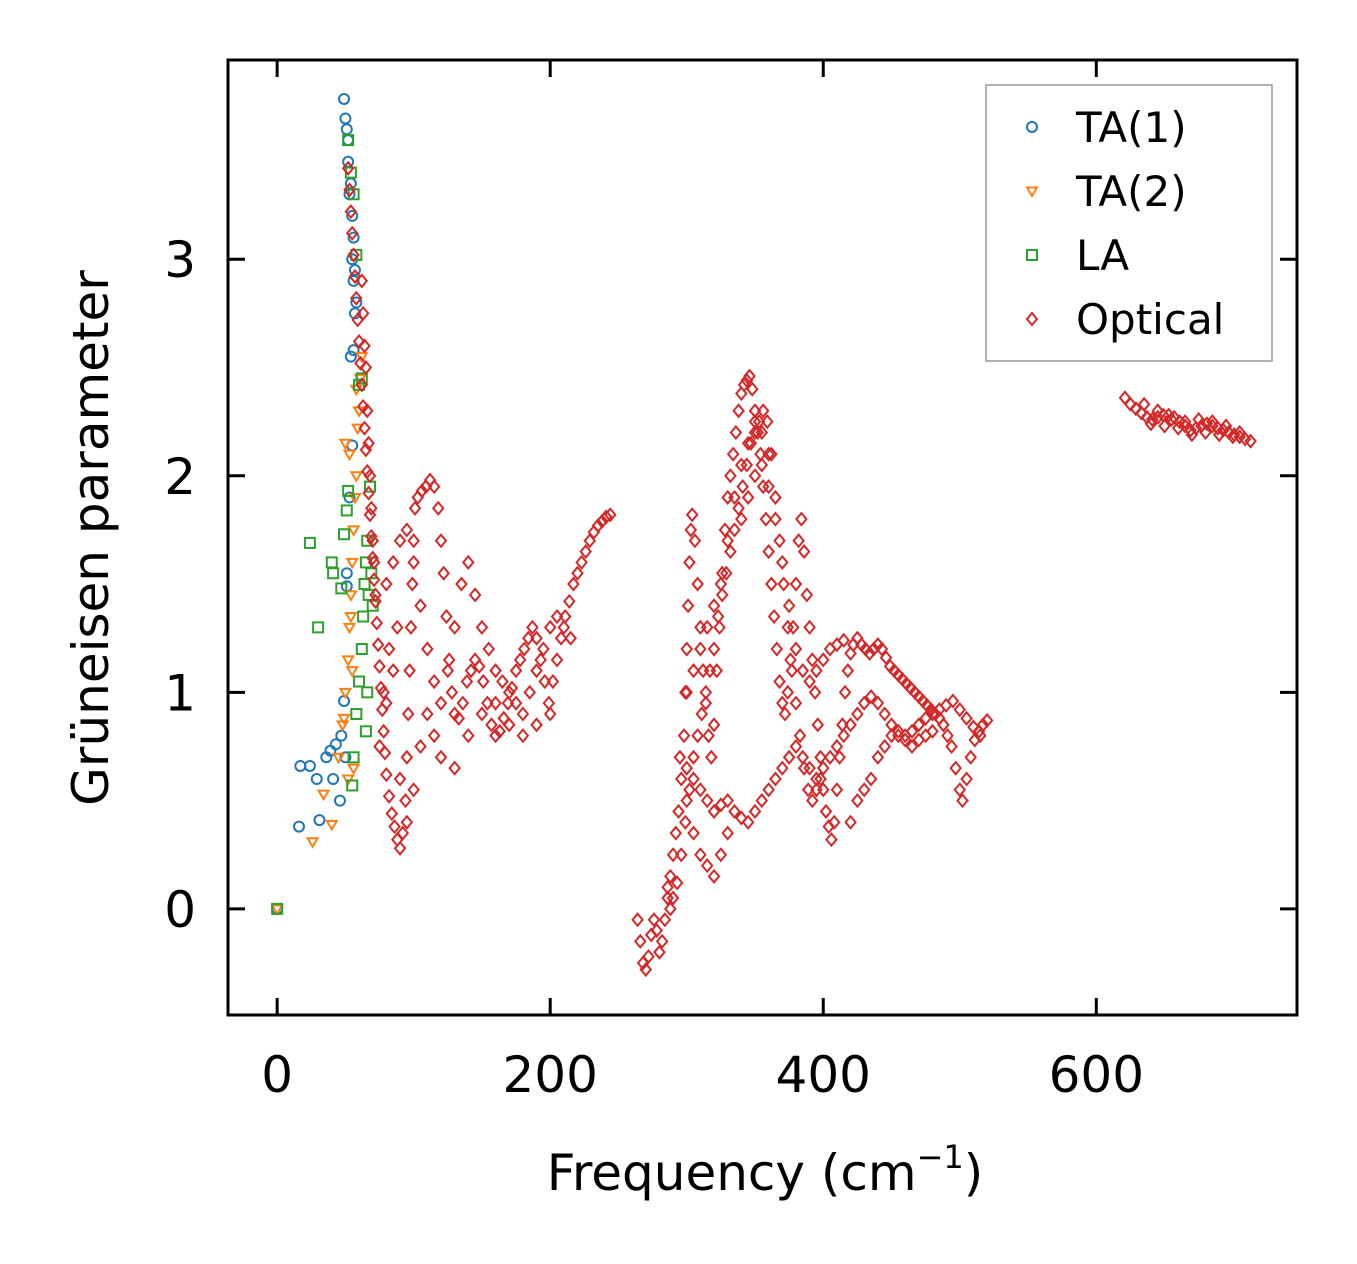 The height and width of the screenshot is (1264, 1357). I want to click on legend: TA(1) TA(2) LA Optical, so click(1129, 223).